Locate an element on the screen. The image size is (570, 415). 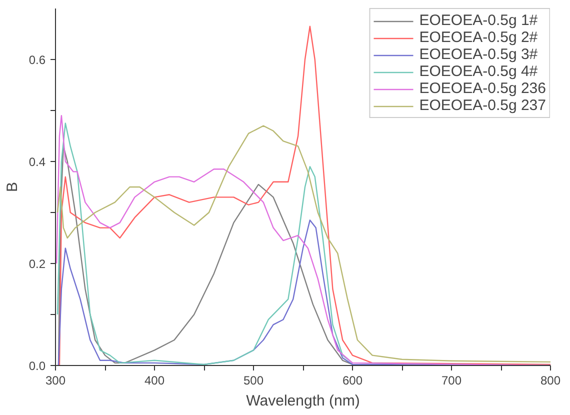
legend-label: EOEOEA-0.5g 1# is located at coordinates (478, 20).